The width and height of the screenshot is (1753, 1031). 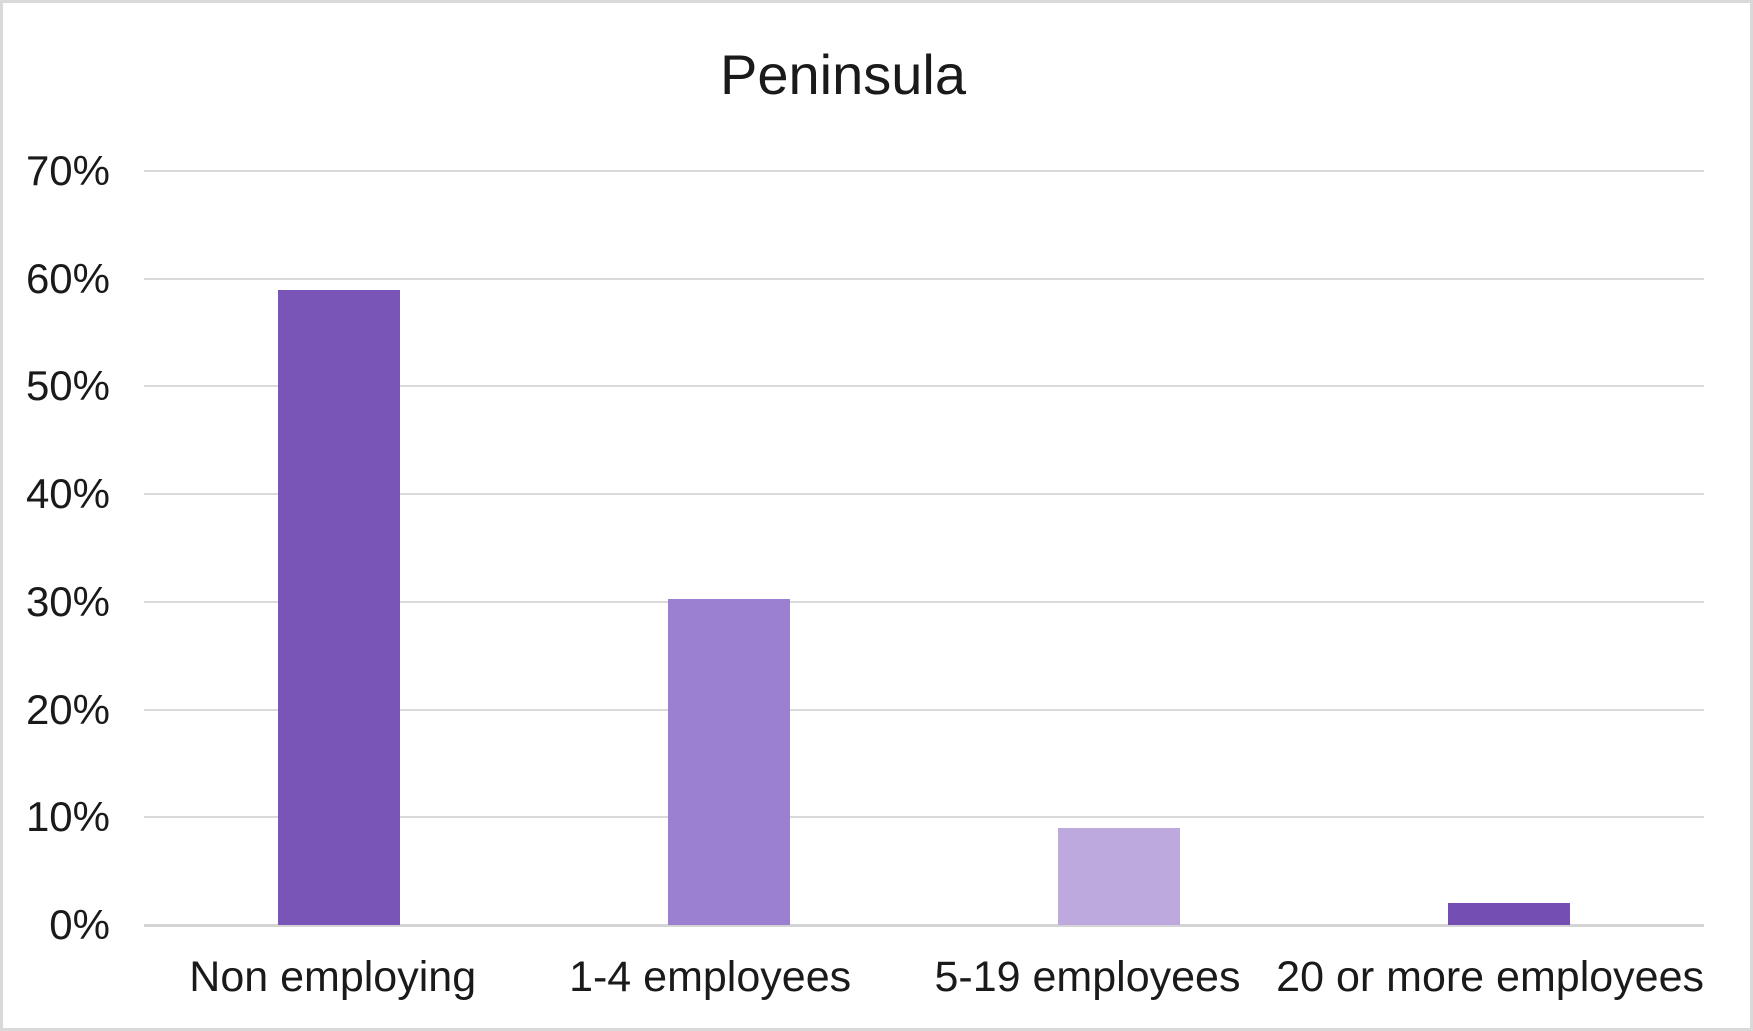 What do you see at coordinates (67, 817) in the screenshot?
I see `y-tick-label: 10%` at bounding box center [67, 817].